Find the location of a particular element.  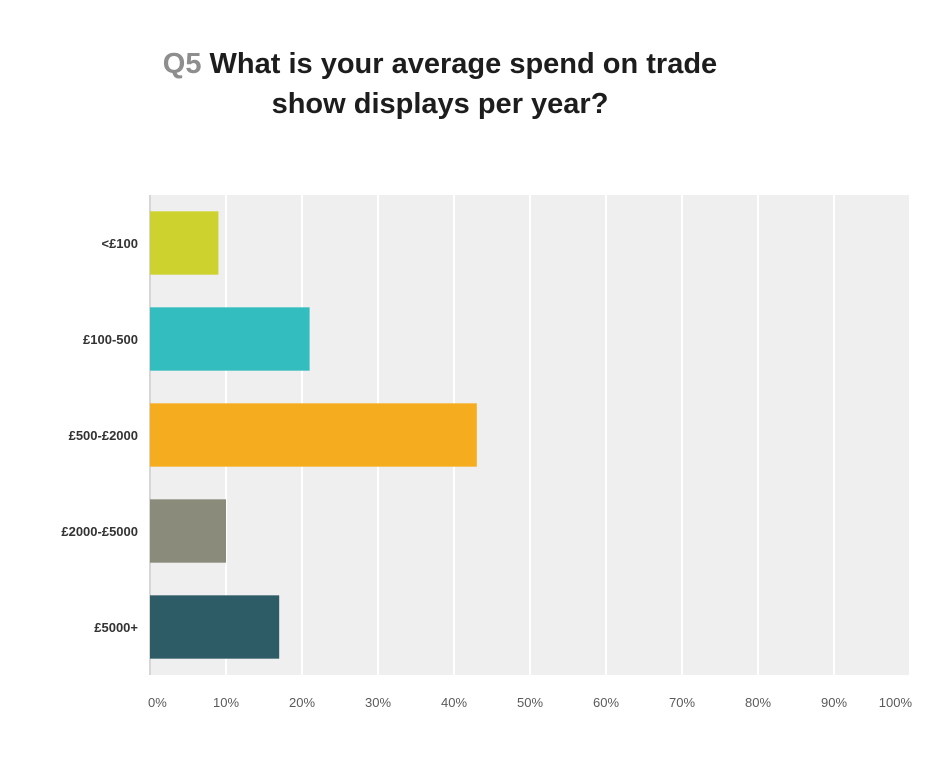

category-label: £2000-£5000 is located at coordinates (99, 531).